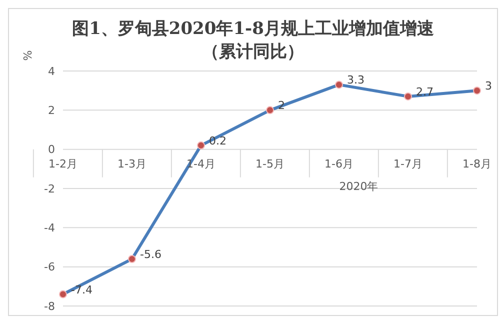 The width and height of the screenshot is (504, 326). What do you see at coordinates (355, 80) in the screenshot?
I see `data-label: 3.3` at bounding box center [355, 80].